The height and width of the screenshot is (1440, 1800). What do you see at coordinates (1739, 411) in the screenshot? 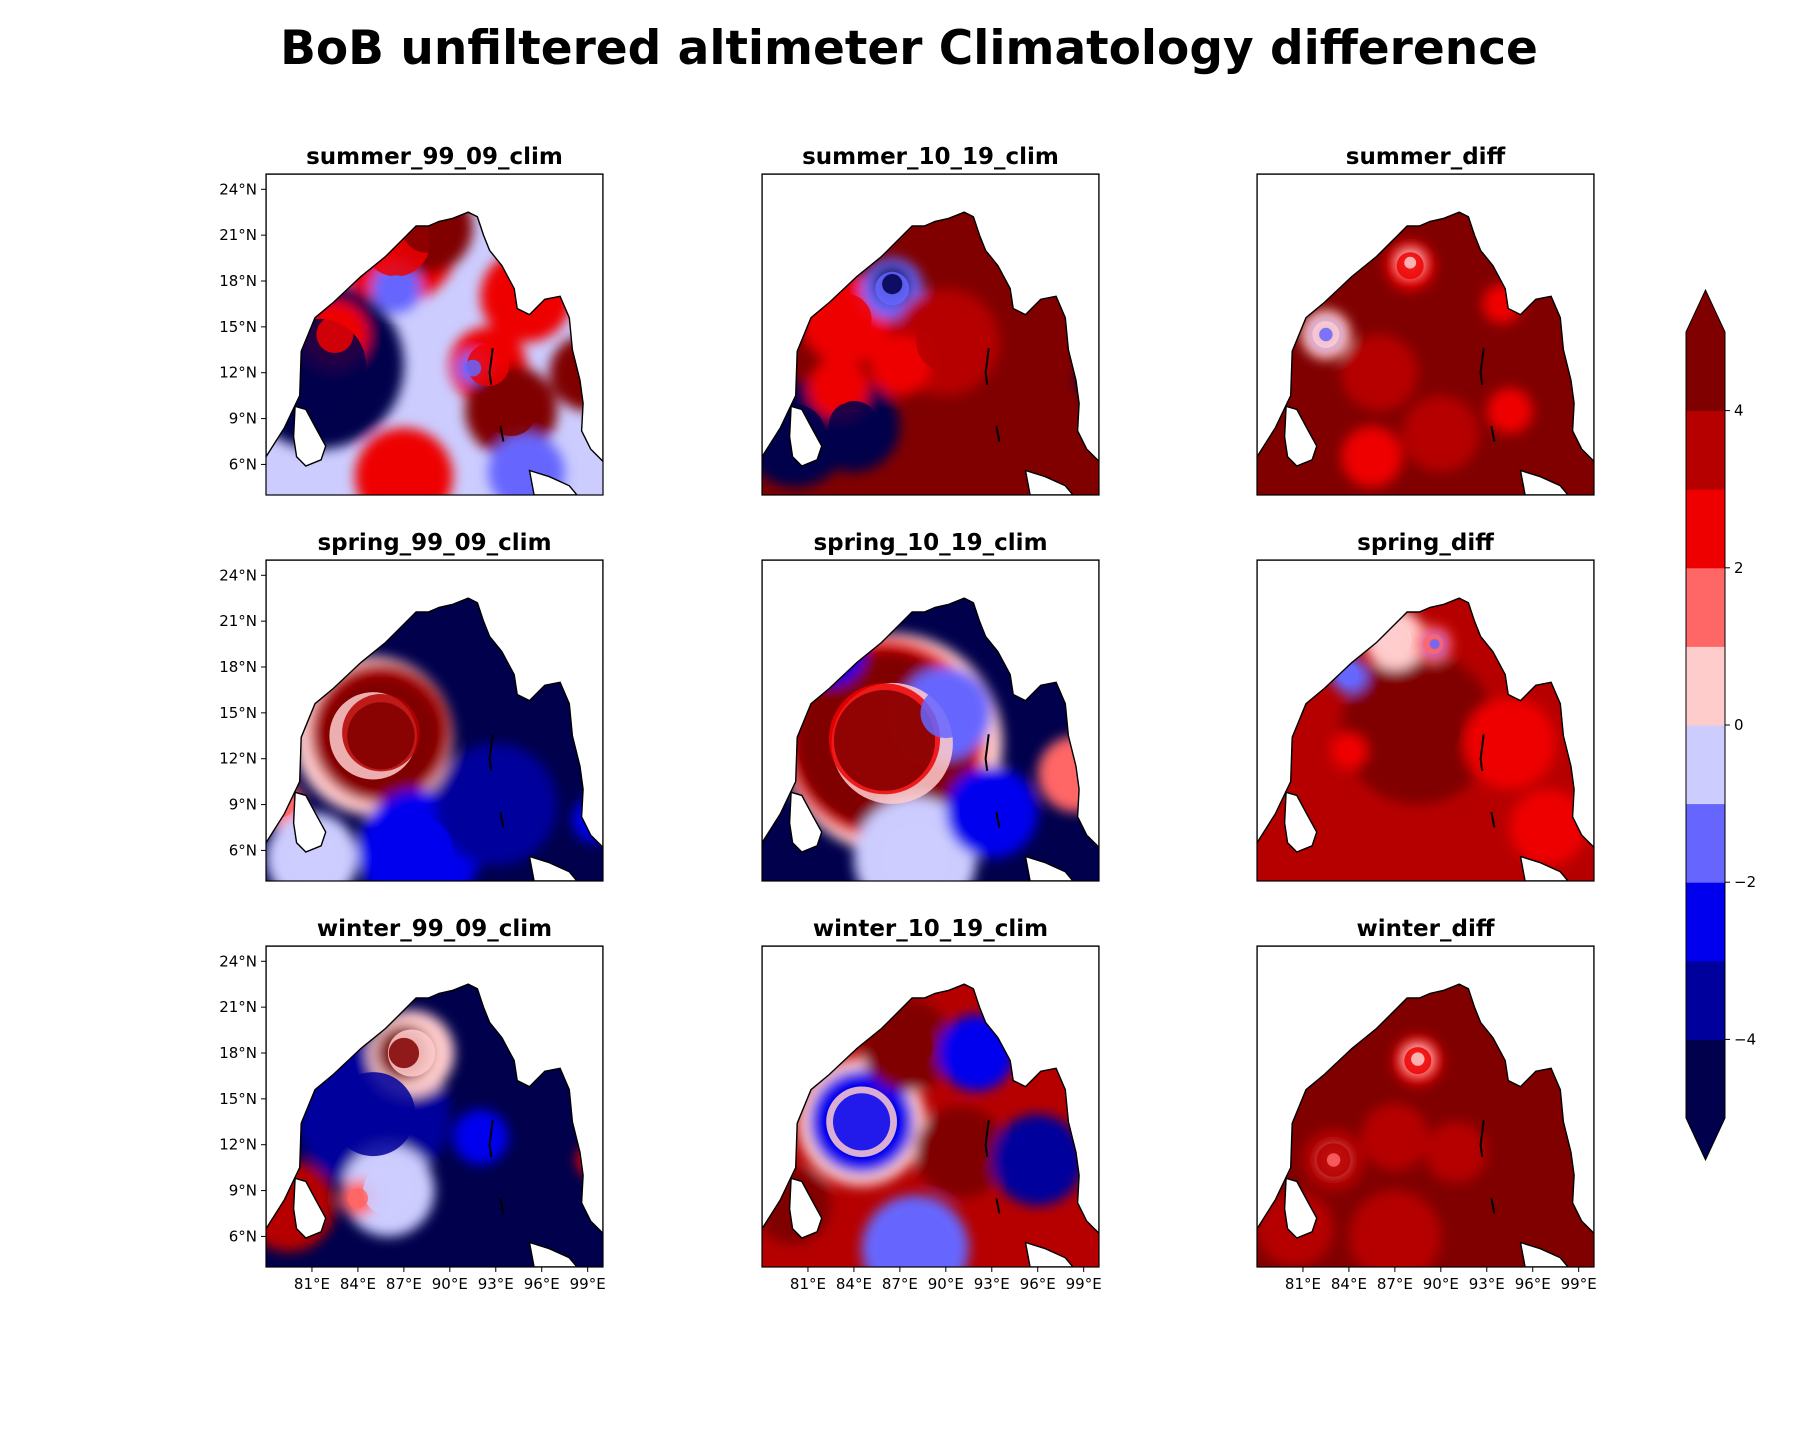
I see `colorbar-tick-label: 4` at bounding box center [1739, 411].